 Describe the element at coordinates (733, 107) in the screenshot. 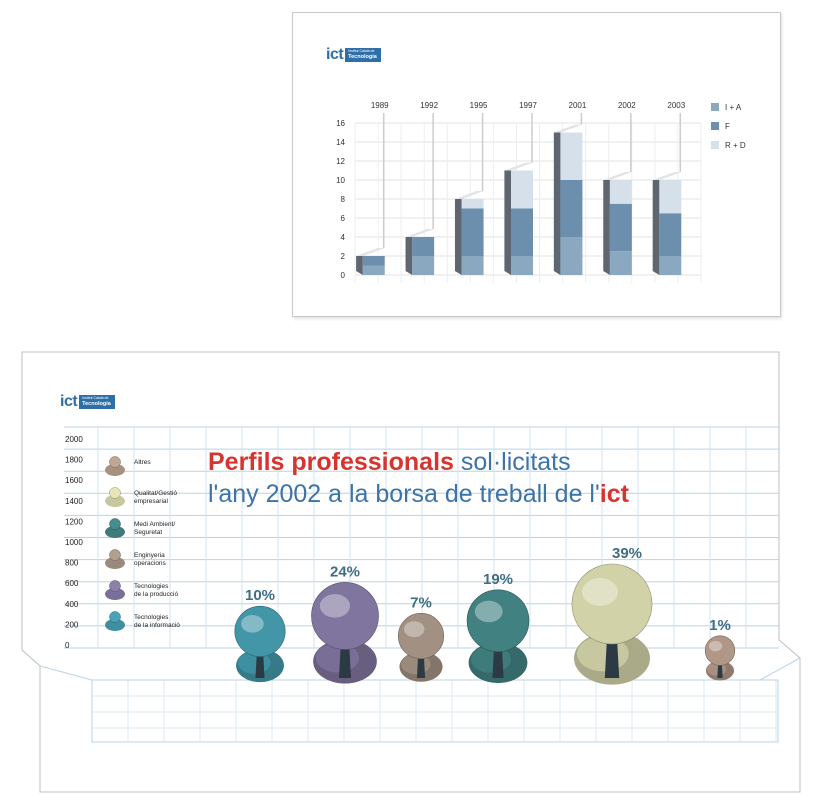

I see `legend-label: I + A` at that location.